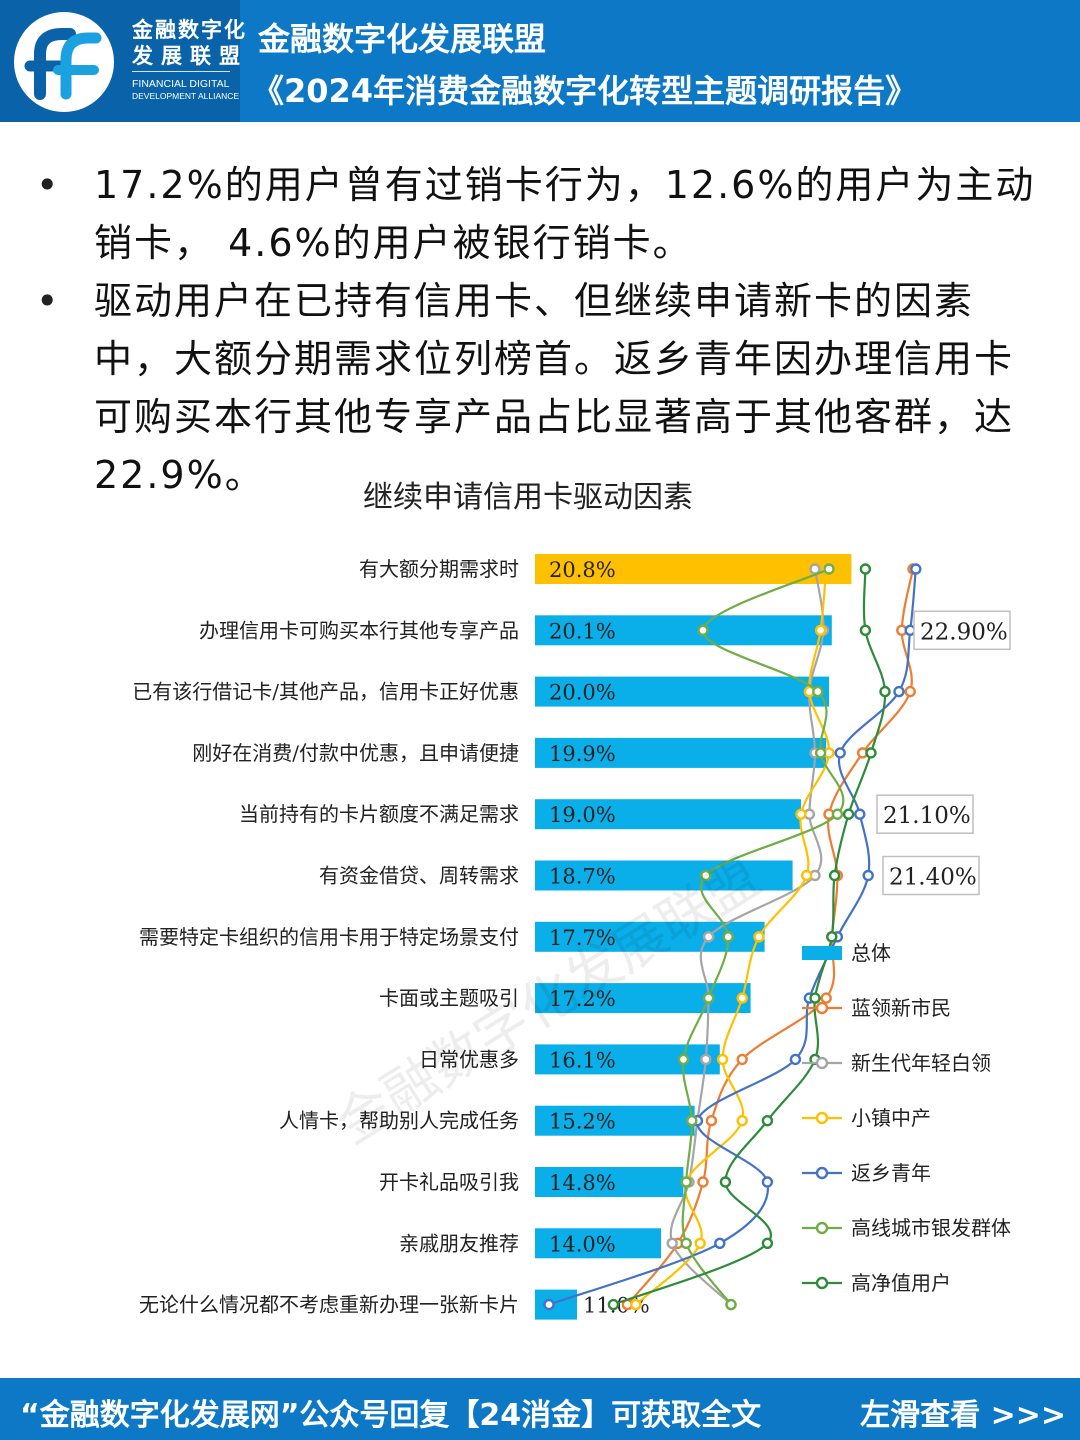  I want to click on category-label: 亲戚朋友推荐, so click(459, 1243).